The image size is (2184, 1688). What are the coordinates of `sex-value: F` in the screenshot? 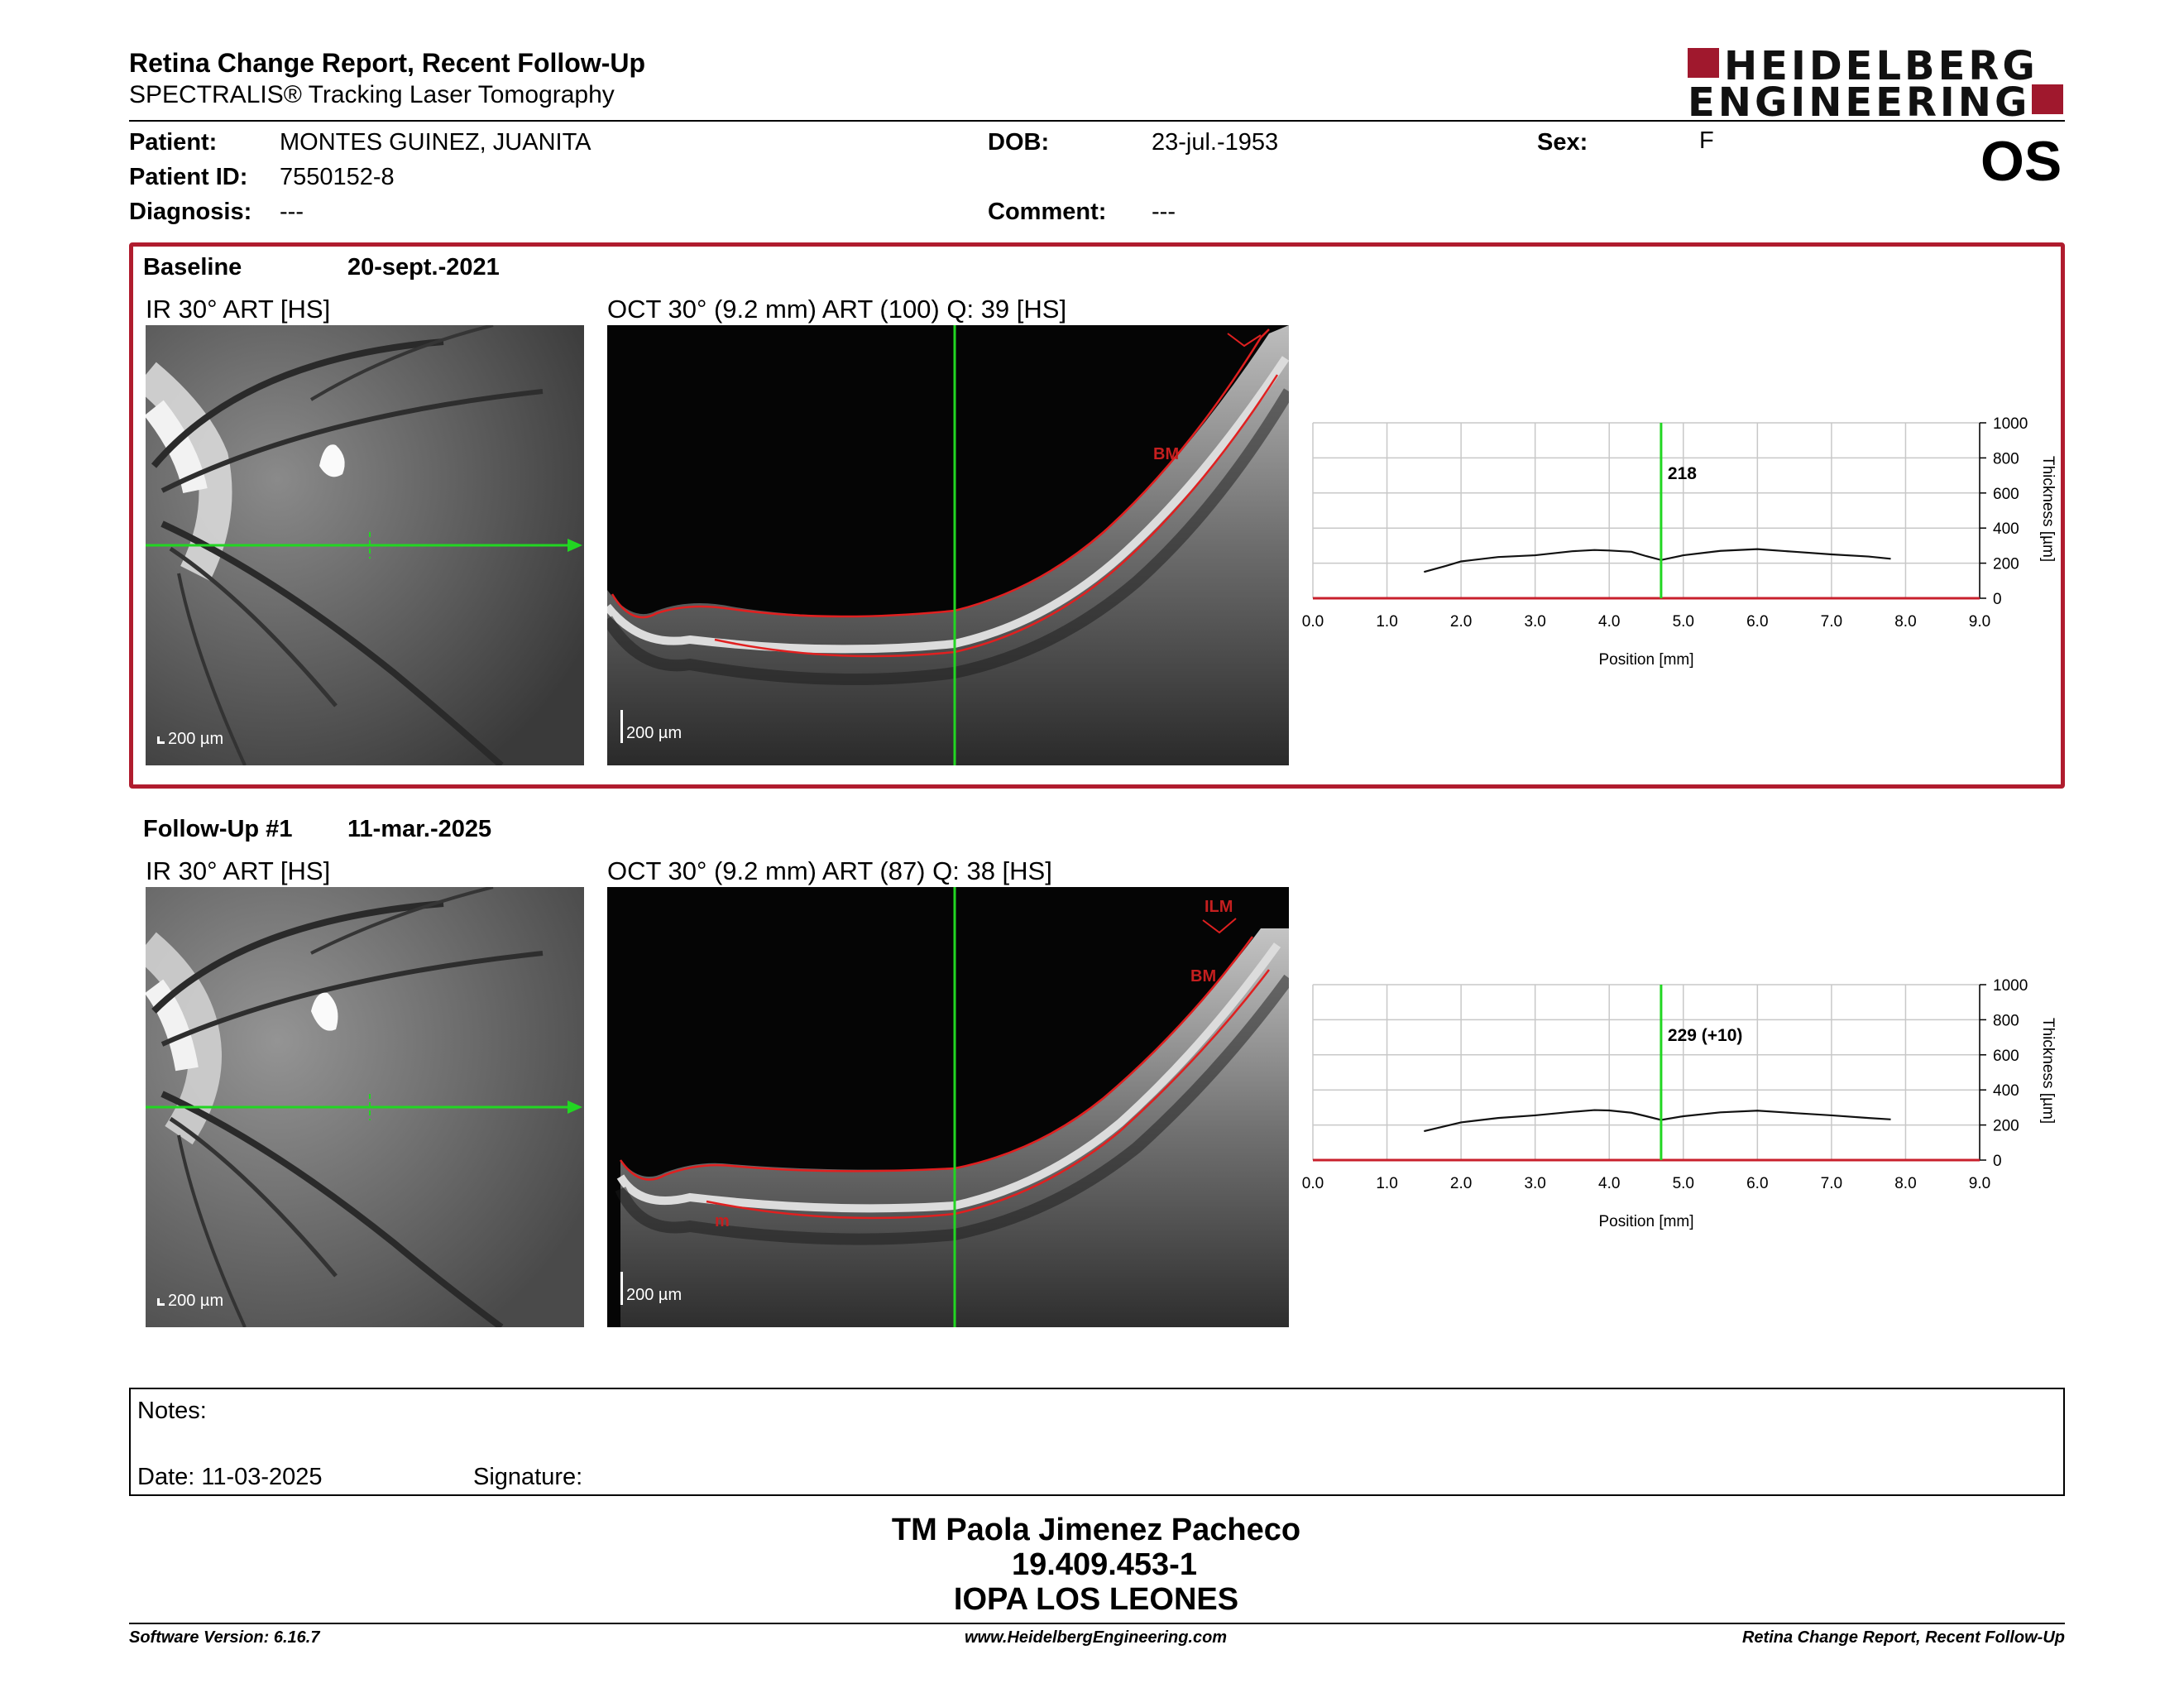 It's located at (1706, 140).